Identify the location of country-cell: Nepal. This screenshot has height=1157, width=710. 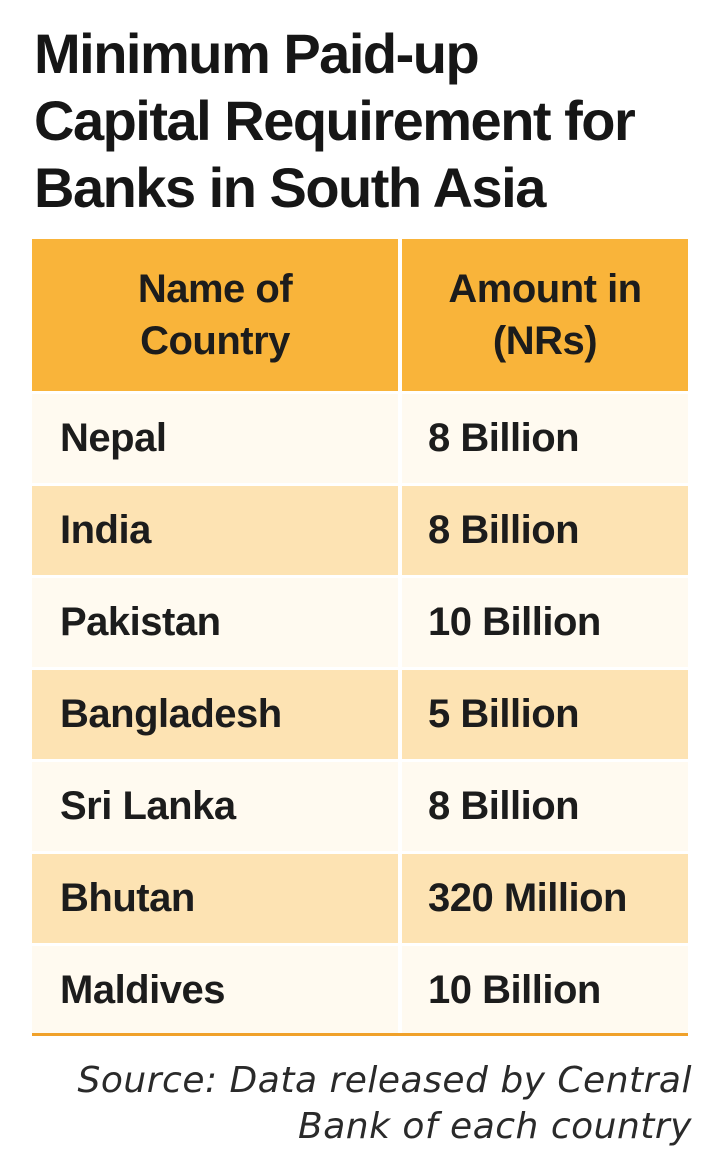
(217, 438).